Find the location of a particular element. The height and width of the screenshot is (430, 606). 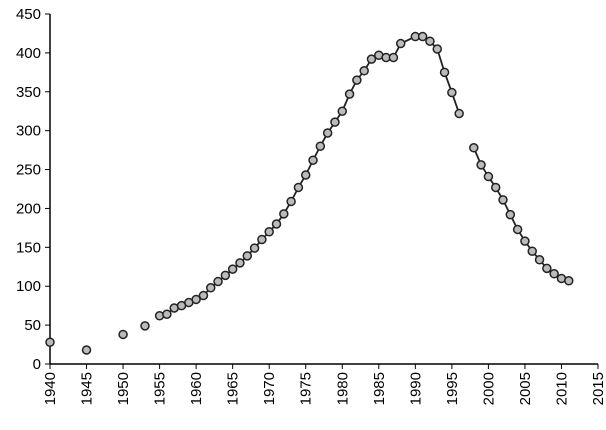

x-tick-label: 1965 is located at coordinates (233, 388).